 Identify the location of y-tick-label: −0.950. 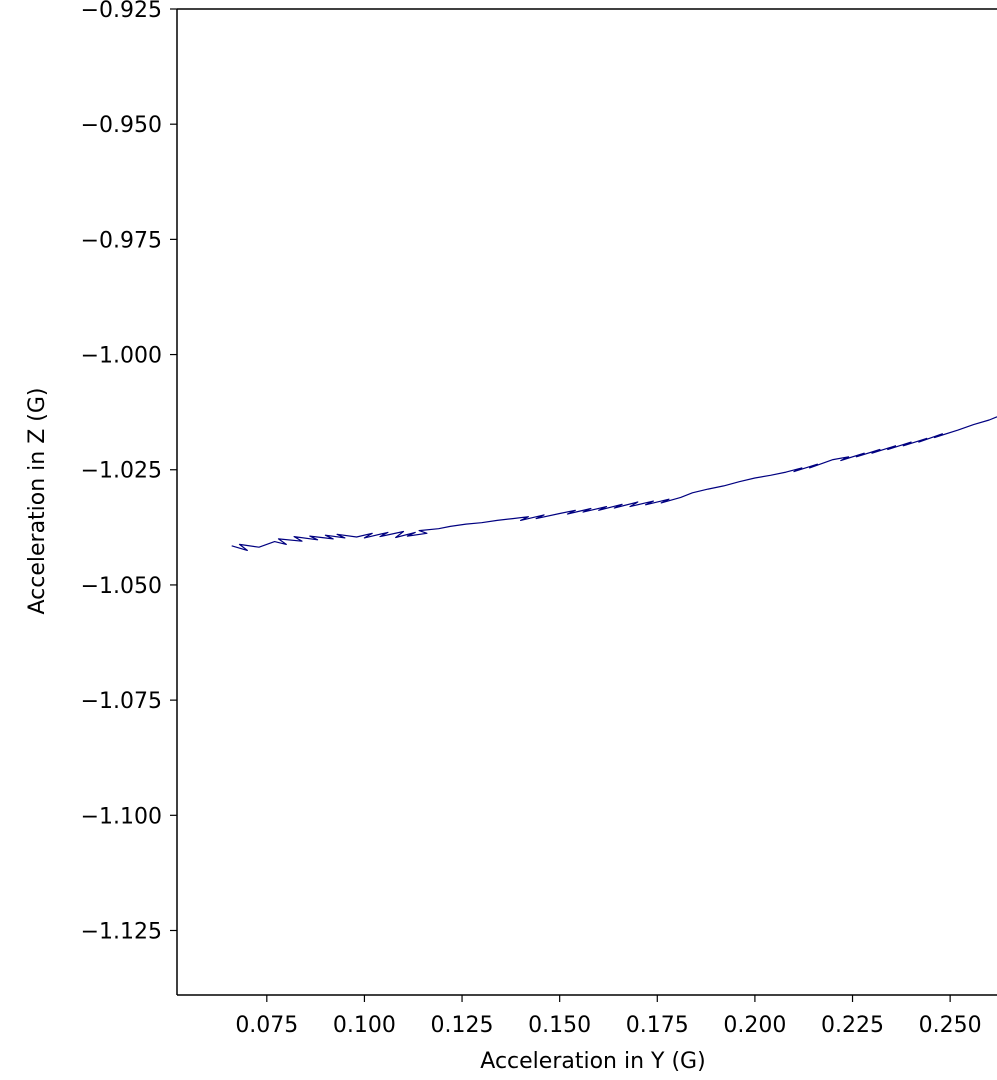
(121, 125).